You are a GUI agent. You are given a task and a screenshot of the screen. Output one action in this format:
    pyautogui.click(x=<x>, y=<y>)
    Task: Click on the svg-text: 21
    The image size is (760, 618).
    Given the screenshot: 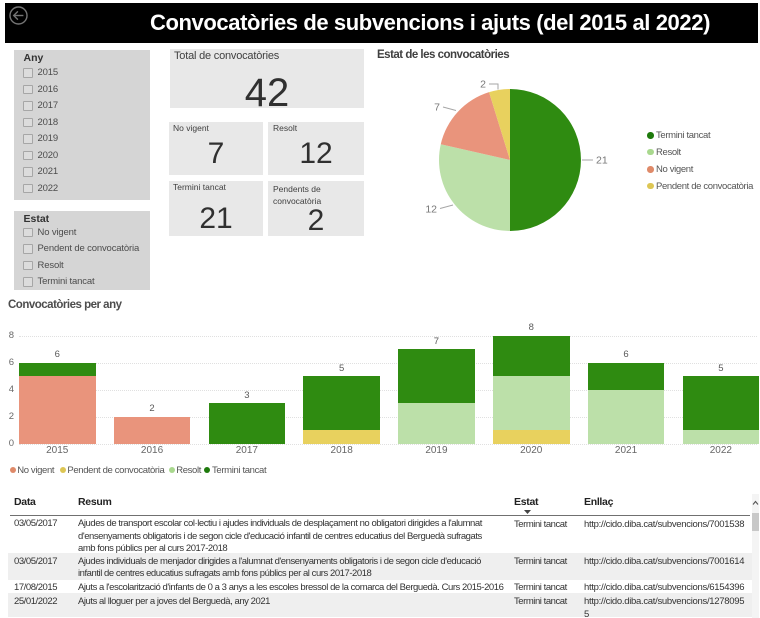 What is the action you would take?
    pyautogui.click(x=602, y=161)
    